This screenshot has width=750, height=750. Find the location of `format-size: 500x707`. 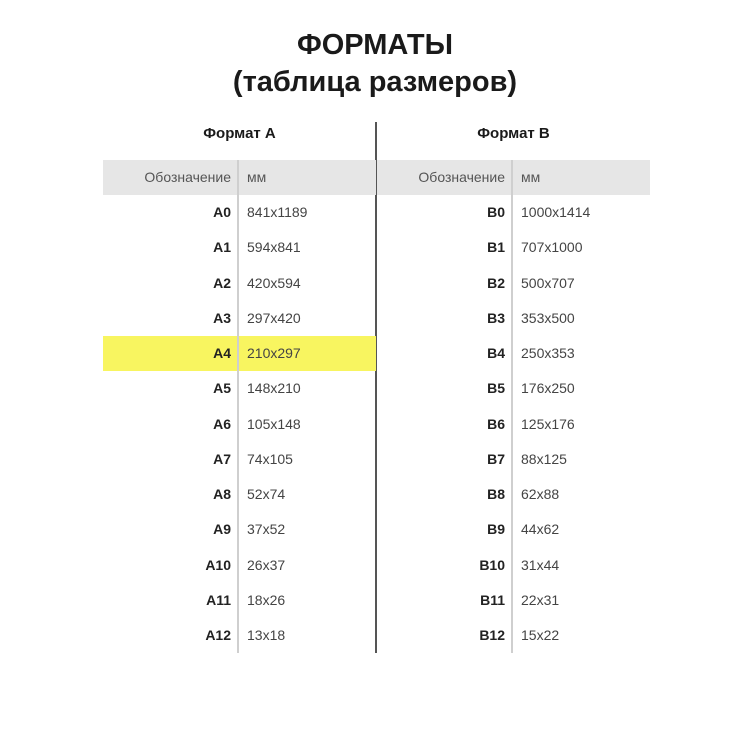

format-size: 500x707 is located at coordinates (548, 282).